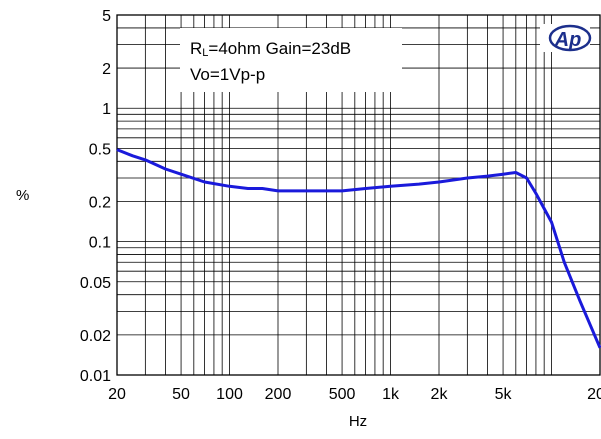  Describe the element at coordinates (106, 109) in the screenshot. I see `y-tick-label: 1` at that location.